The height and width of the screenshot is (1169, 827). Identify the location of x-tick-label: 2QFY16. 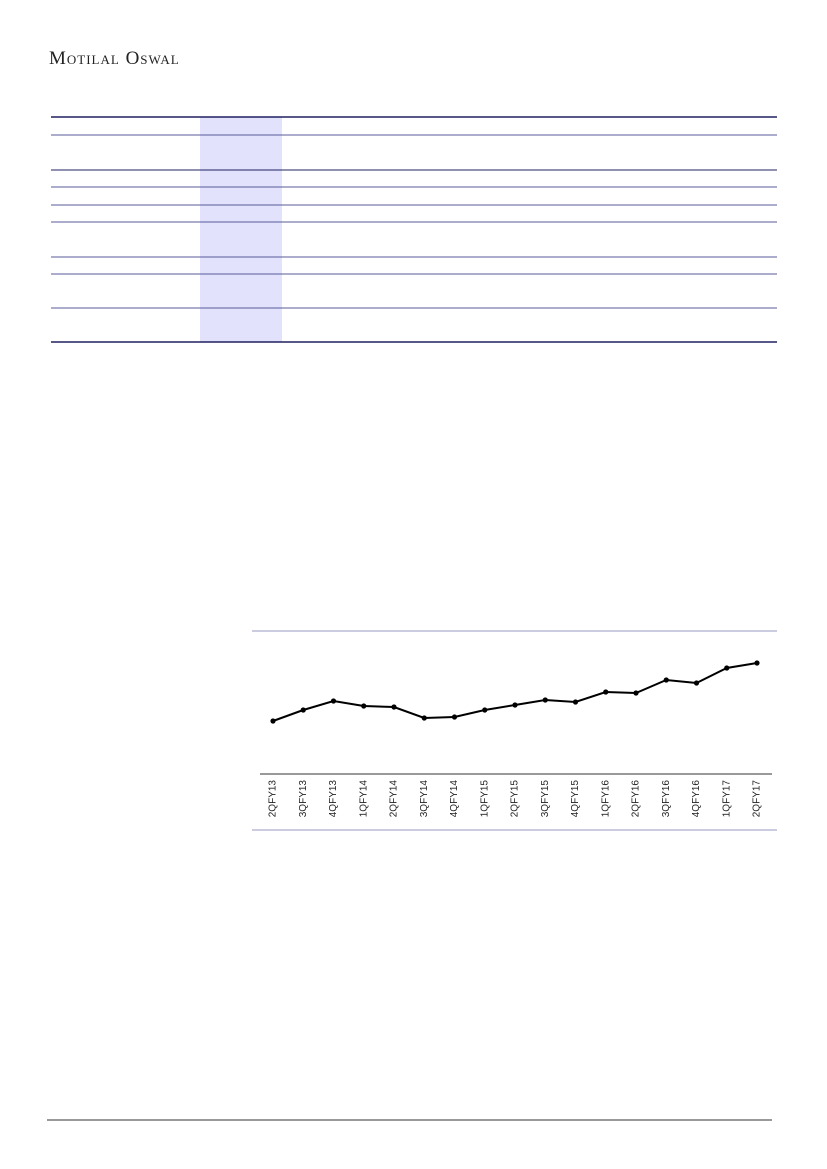
(636, 799).